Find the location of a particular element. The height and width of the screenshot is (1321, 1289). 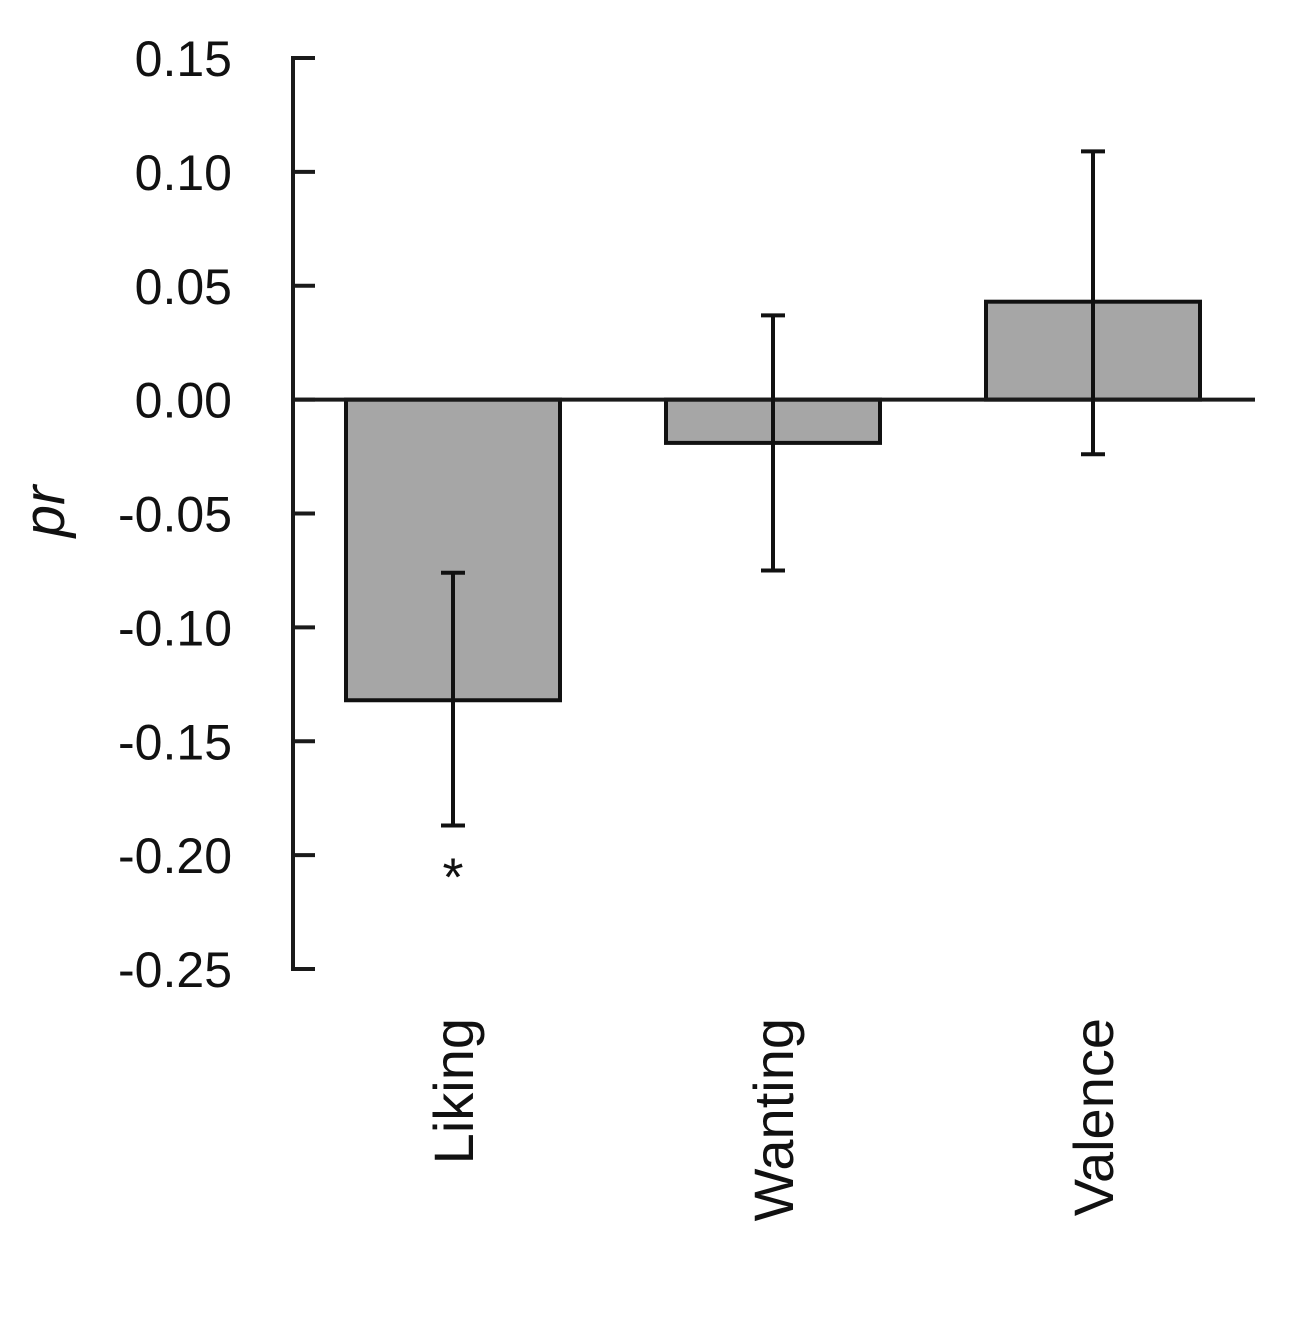

y-tick-label: -0.10 is located at coordinates (175, 628).